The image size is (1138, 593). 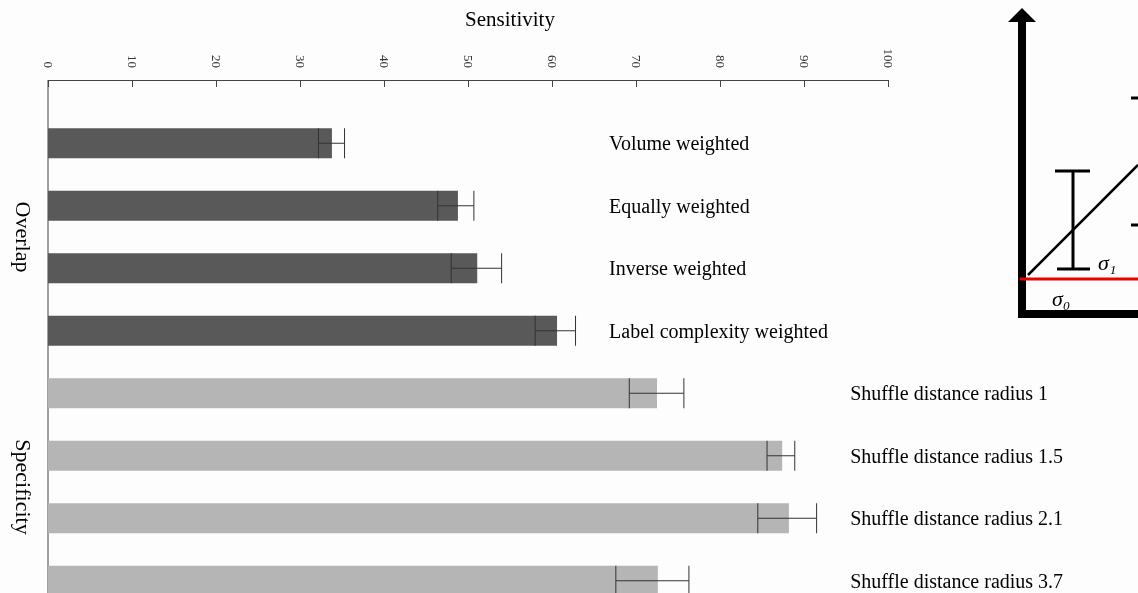 What do you see at coordinates (48, 64) in the screenshot?
I see `x-tick-label: 0` at bounding box center [48, 64].